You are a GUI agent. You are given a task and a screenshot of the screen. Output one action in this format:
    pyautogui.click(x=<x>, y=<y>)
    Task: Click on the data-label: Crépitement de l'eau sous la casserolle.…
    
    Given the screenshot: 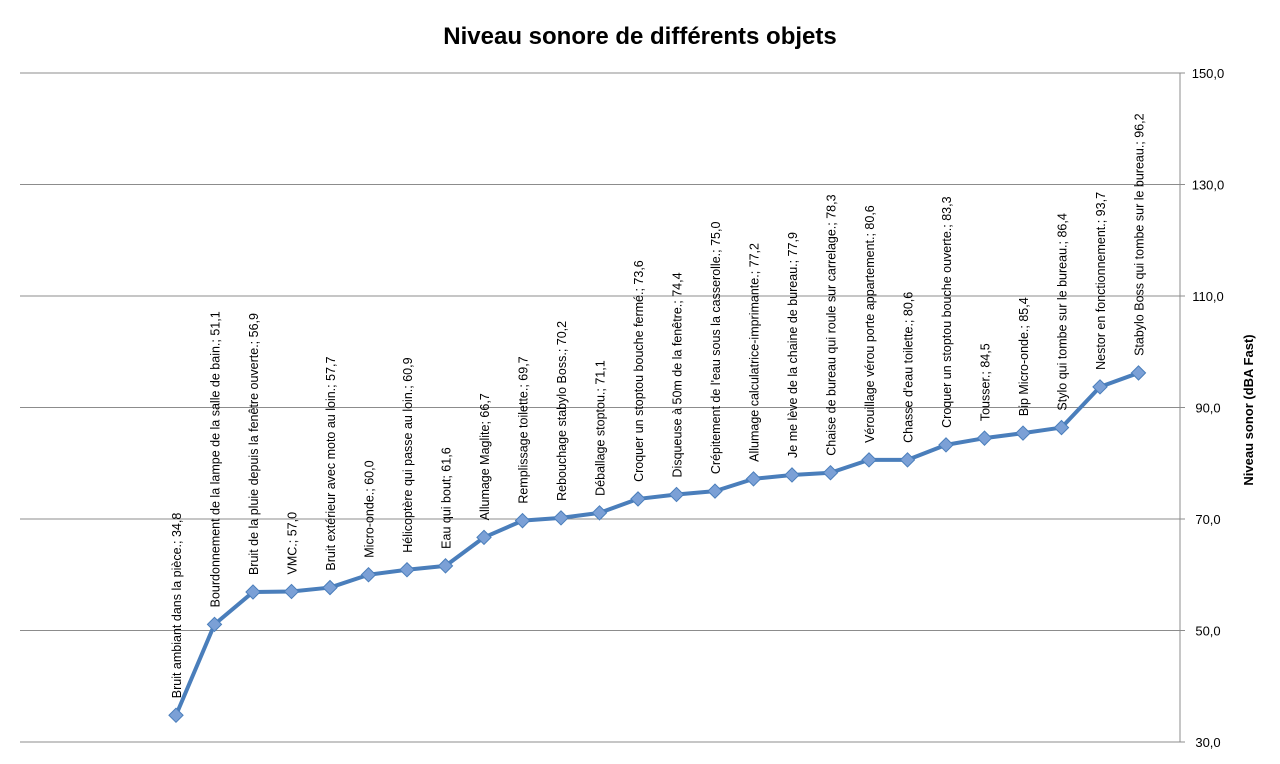 What is the action you would take?
    pyautogui.click(x=716, y=348)
    